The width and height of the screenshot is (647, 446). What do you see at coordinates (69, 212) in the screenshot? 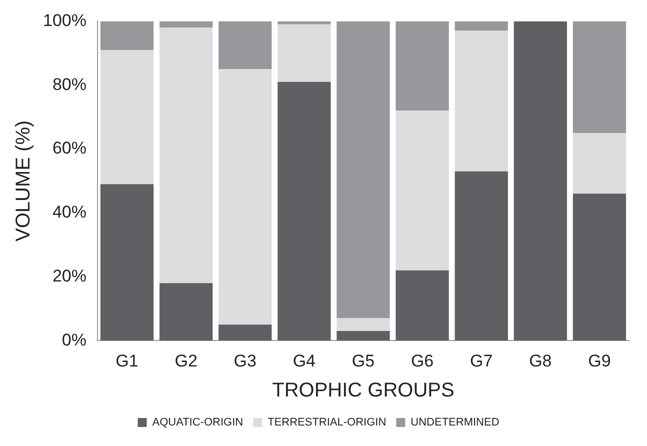
I see `y-tick-label: 40%` at bounding box center [69, 212].